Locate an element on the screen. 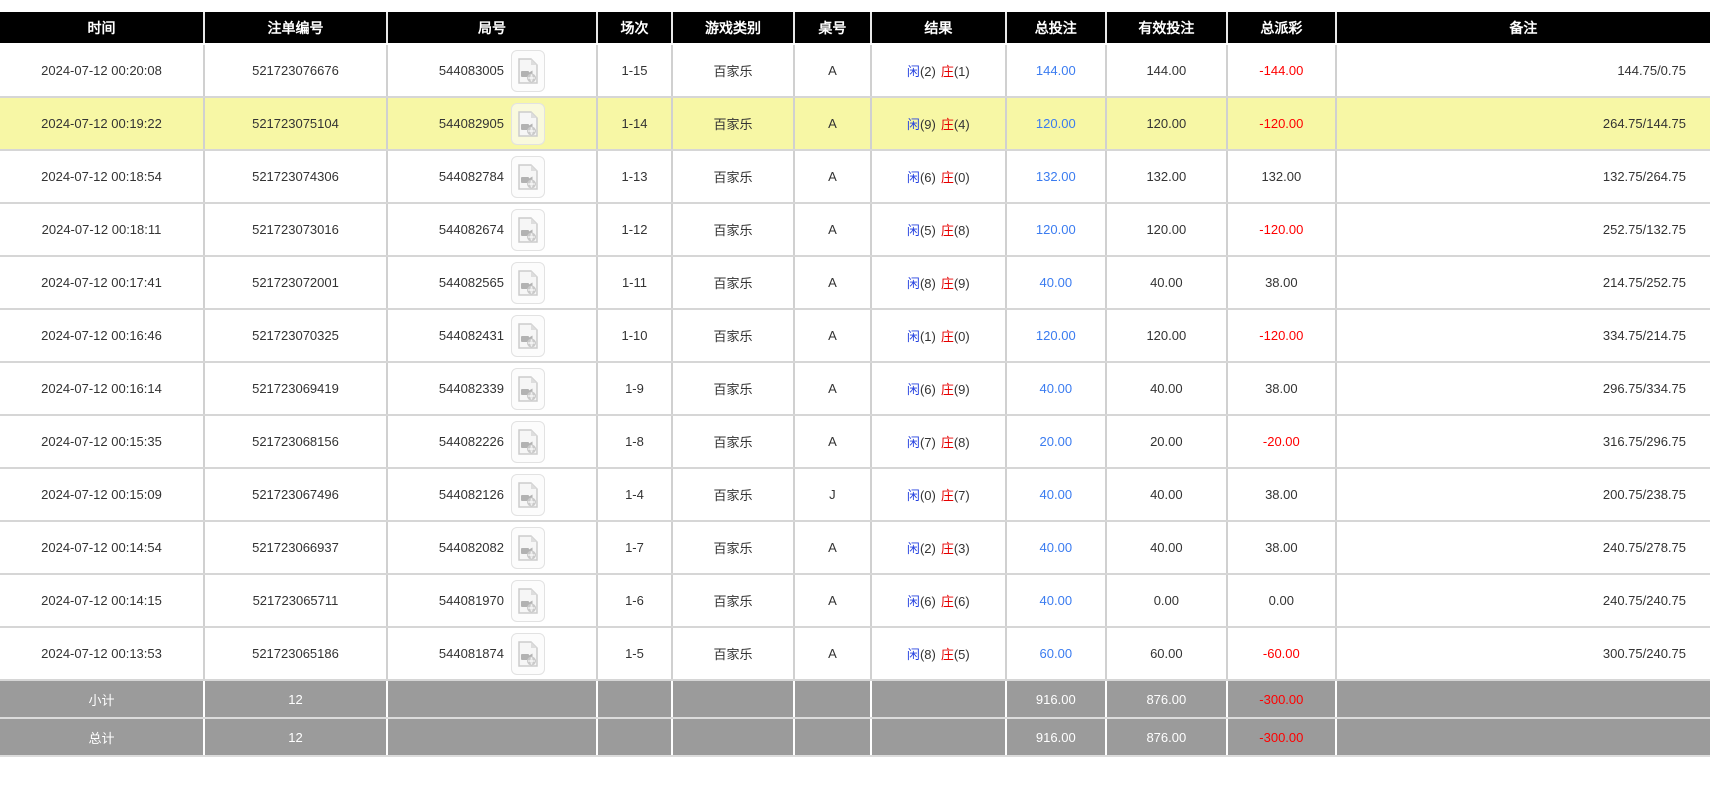 This screenshot has height=791, width=1710. session-cell: 1-8 is located at coordinates (635, 442).